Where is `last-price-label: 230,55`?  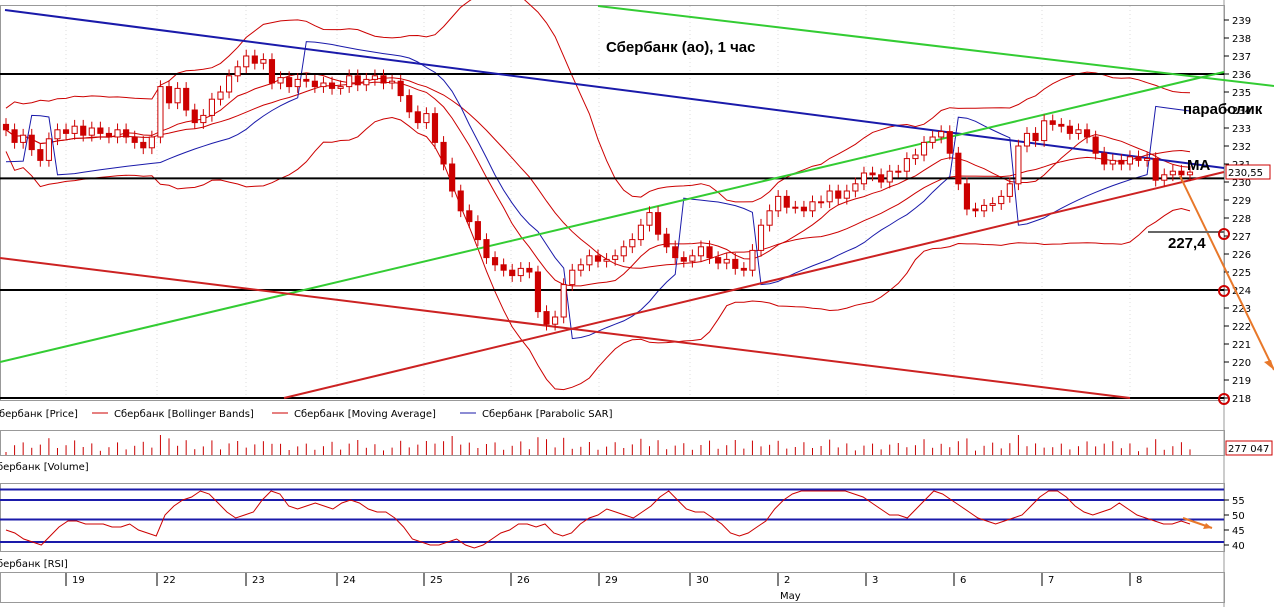 last-price-label: 230,55 is located at coordinates (1245, 173).